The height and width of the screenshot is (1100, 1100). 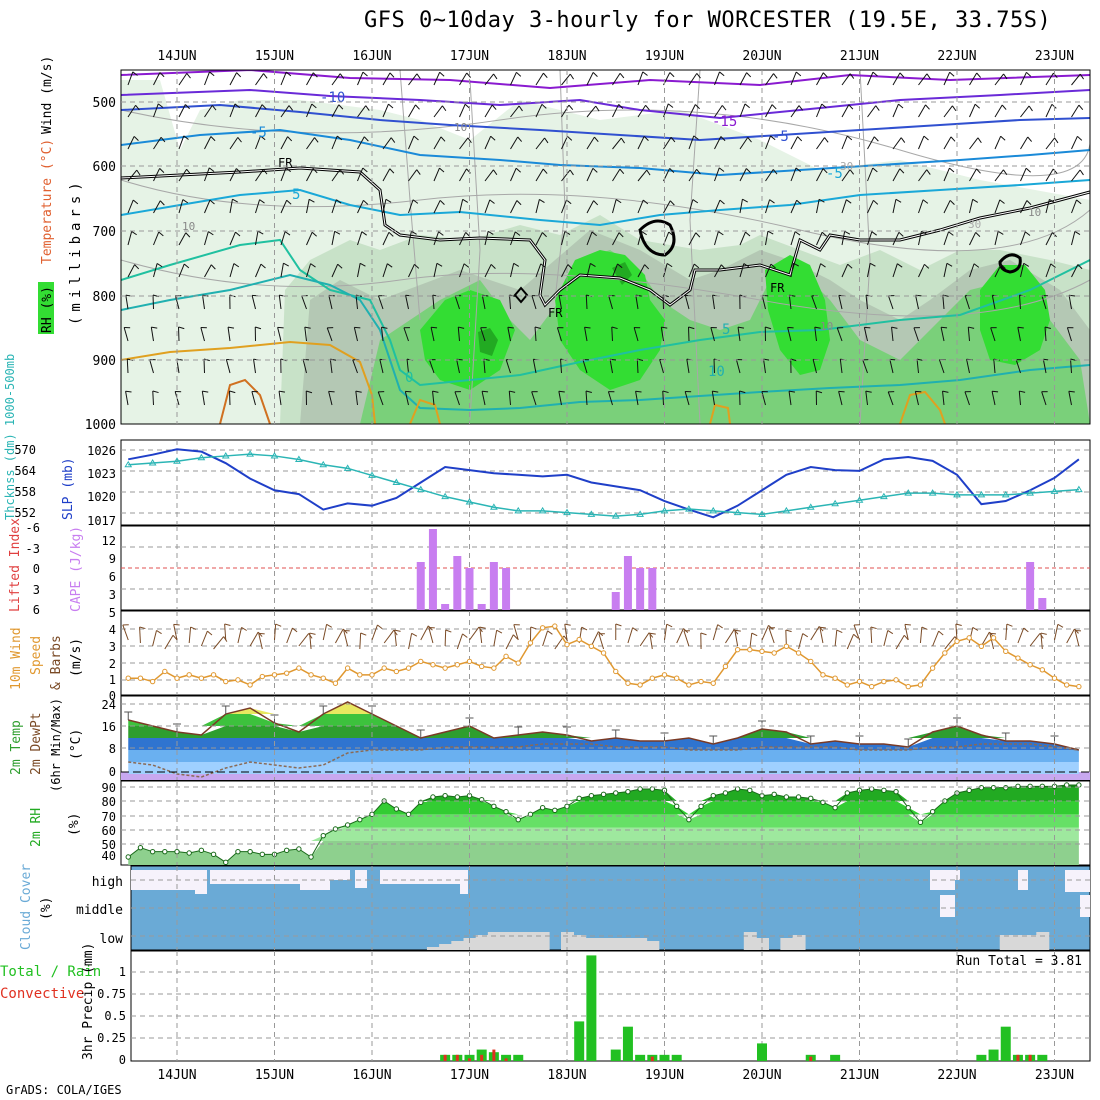 What do you see at coordinates (122, 1060) in the screenshot?
I see `precip-tick: 0` at bounding box center [122, 1060].